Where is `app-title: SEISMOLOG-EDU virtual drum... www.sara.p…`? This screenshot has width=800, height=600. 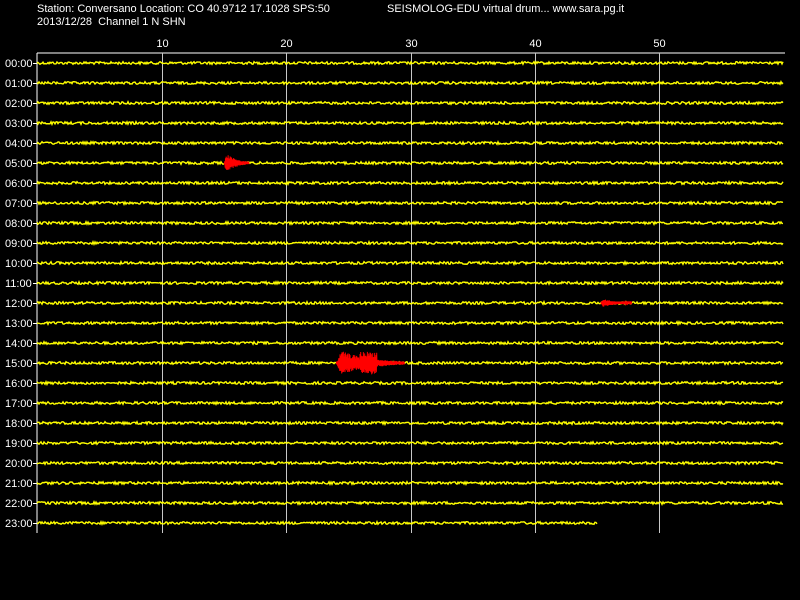 app-title: SEISMOLOG-EDU virtual drum... www.sara.p… is located at coordinates (506, 9).